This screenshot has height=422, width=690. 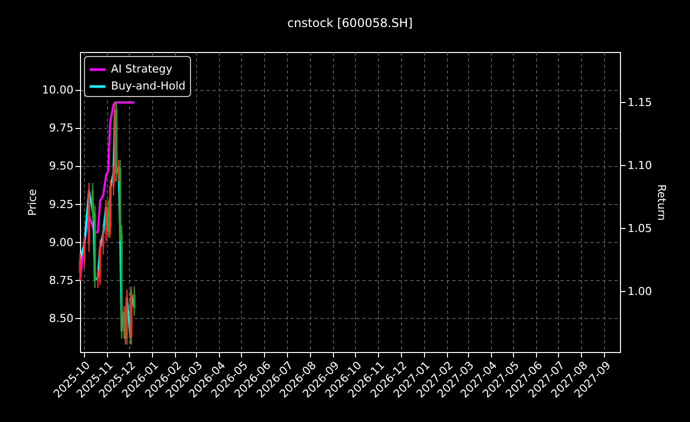 I want to click on y-tick-label: 9.00, so click(x=61, y=242).